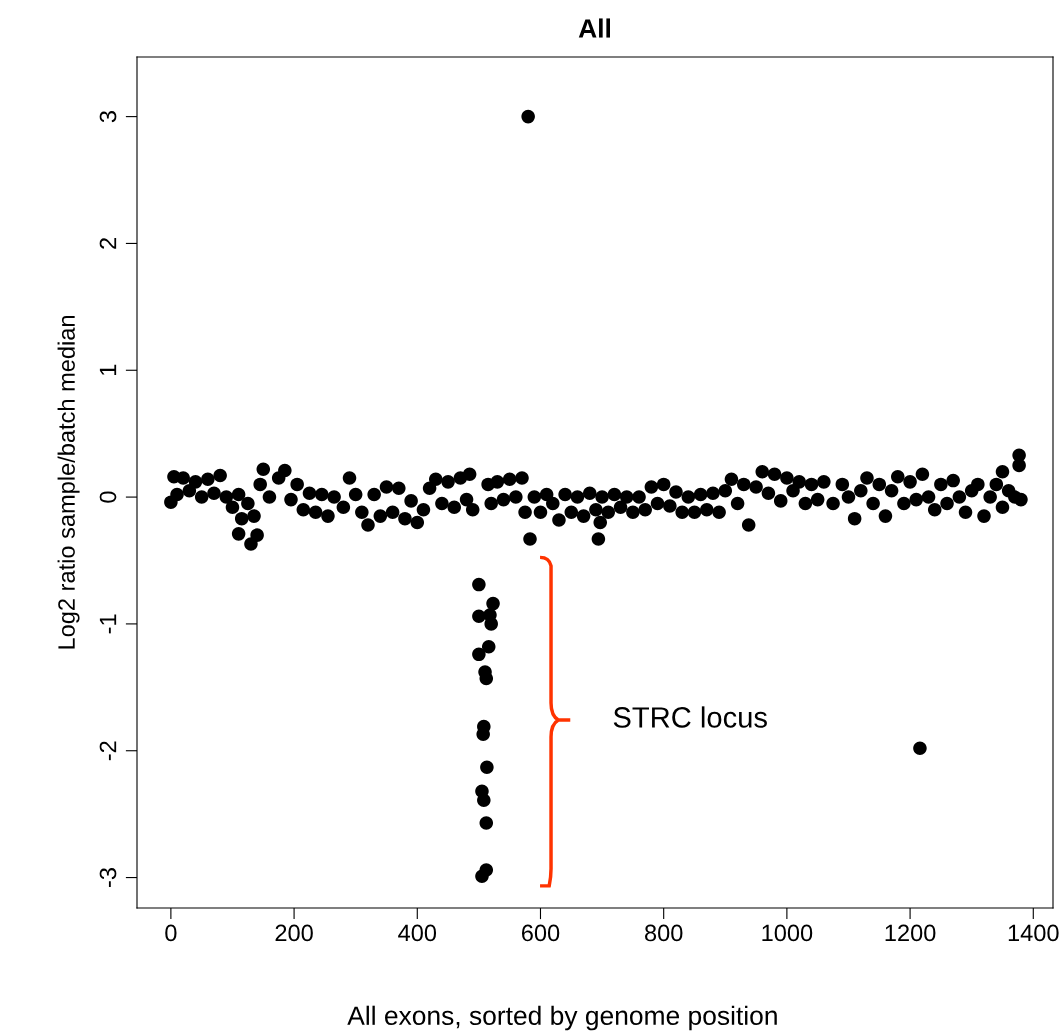  Describe the element at coordinates (294, 933) in the screenshot. I see `x-tick-label: 200` at that location.